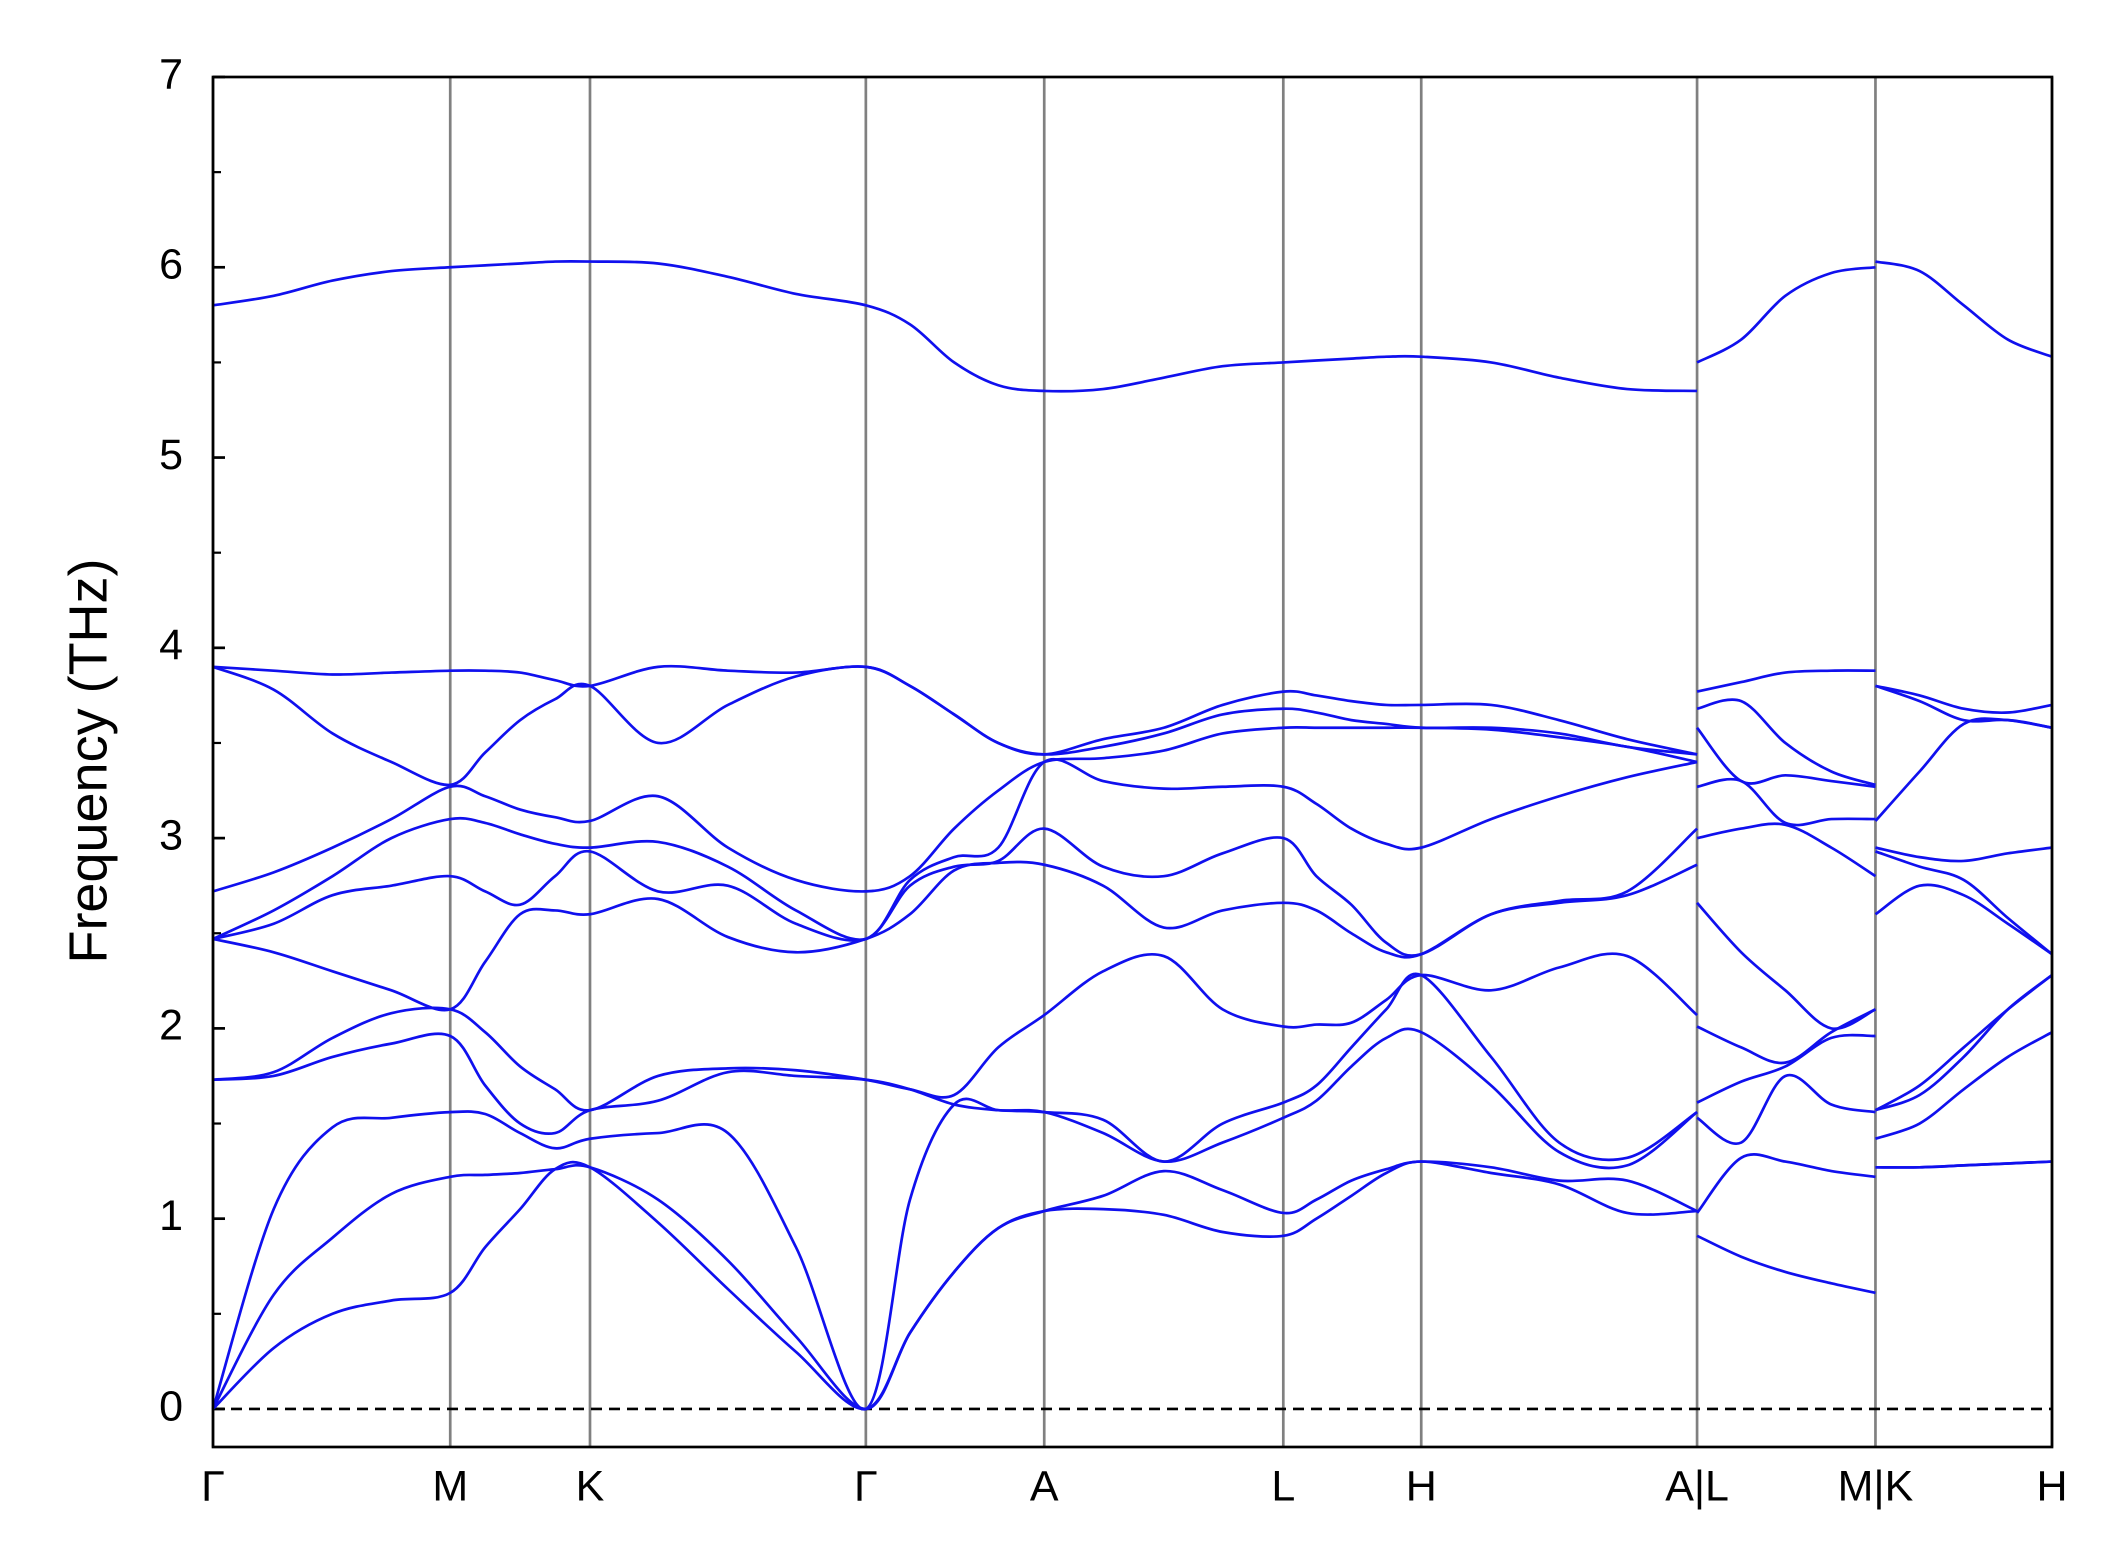 The width and height of the screenshot is (2120, 1567). What do you see at coordinates (171, 1216) in the screenshot?
I see `y-tick-label: 1` at bounding box center [171, 1216].